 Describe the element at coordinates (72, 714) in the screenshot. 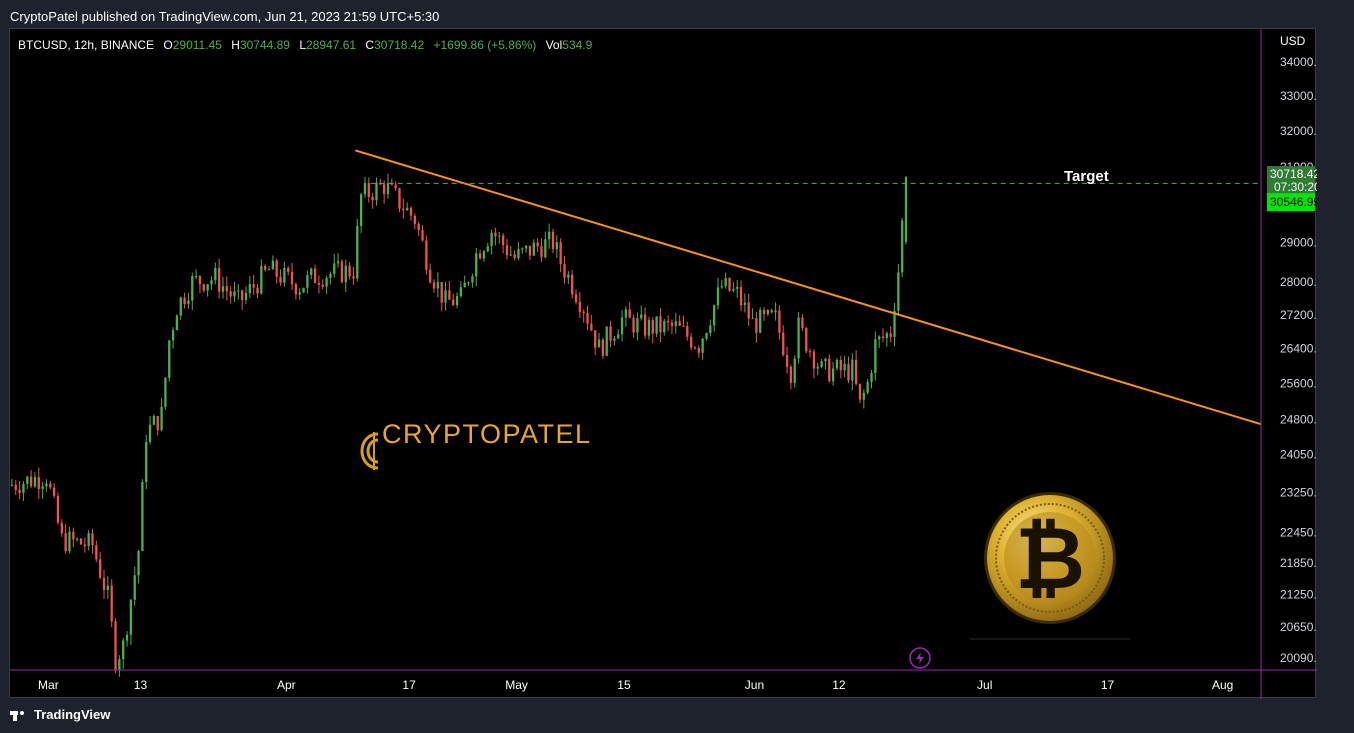

I see `footer-brand: TradingView` at that location.